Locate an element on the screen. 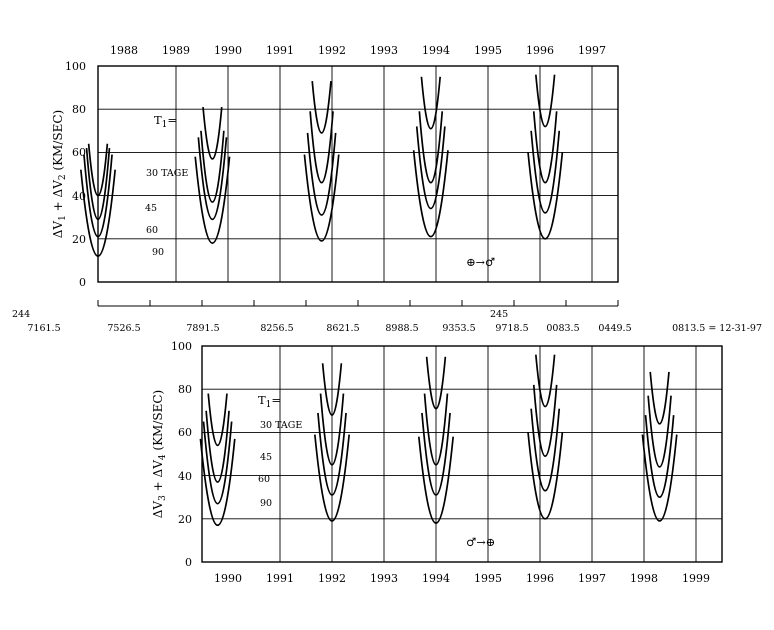 This screenshot has width=774, height=630. bottom-y-tick: 100 is located at coordinates (181, 346).